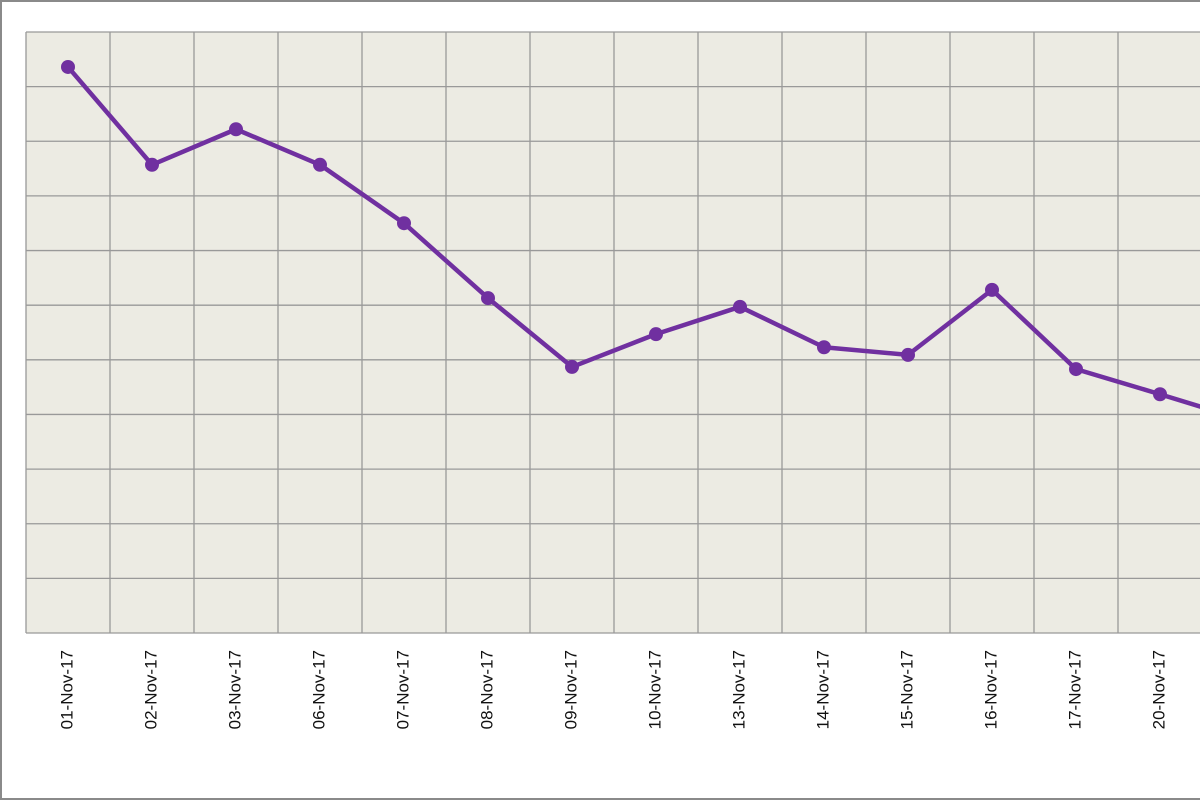 Image resolution: width=1200 pixels, height=800 pixels. What do you see at coordinates (318, 689) in the screenshot?
I see `x-tick-label: 06-Nov-17` at bounding box center [318, 689].